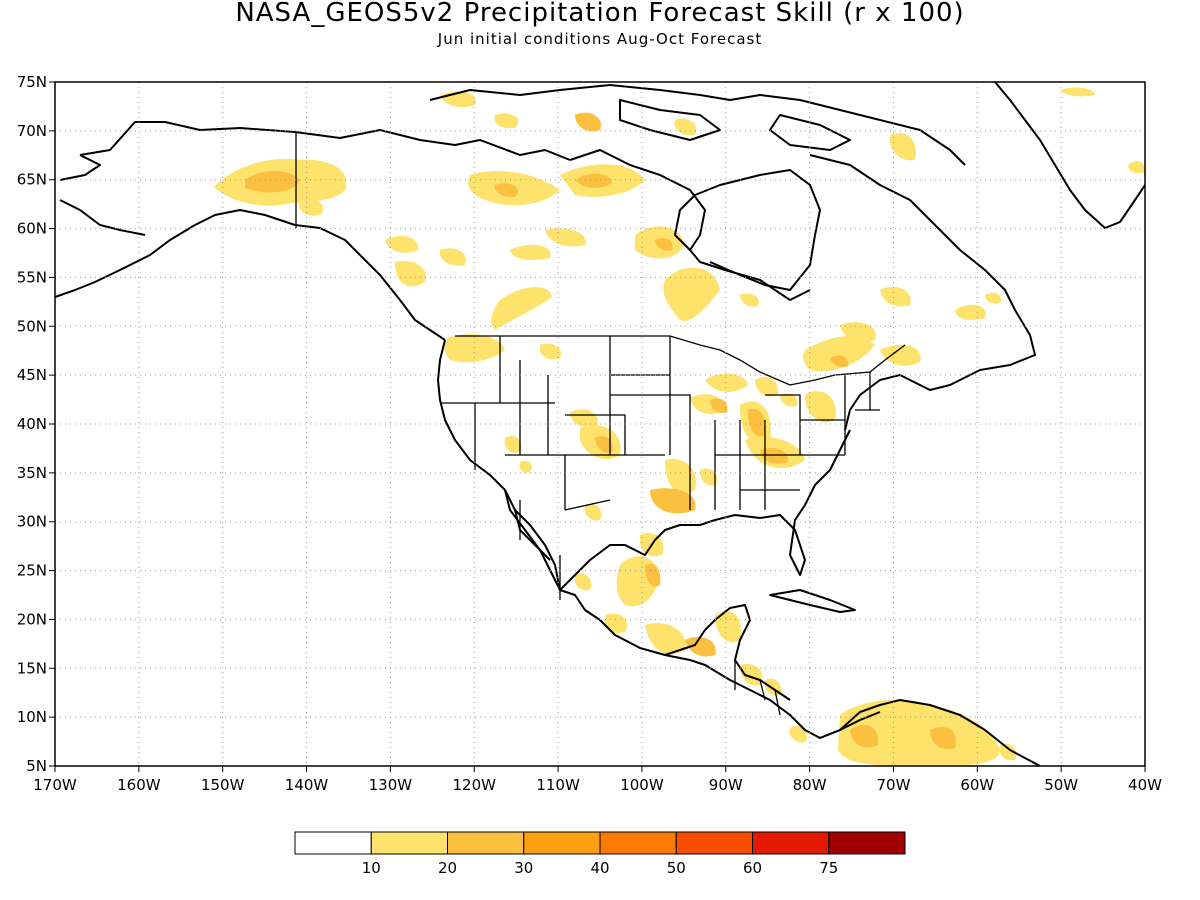 The image size is (1200, 900). I want to click on lat-tick-label: 25N, so click(32, 571).